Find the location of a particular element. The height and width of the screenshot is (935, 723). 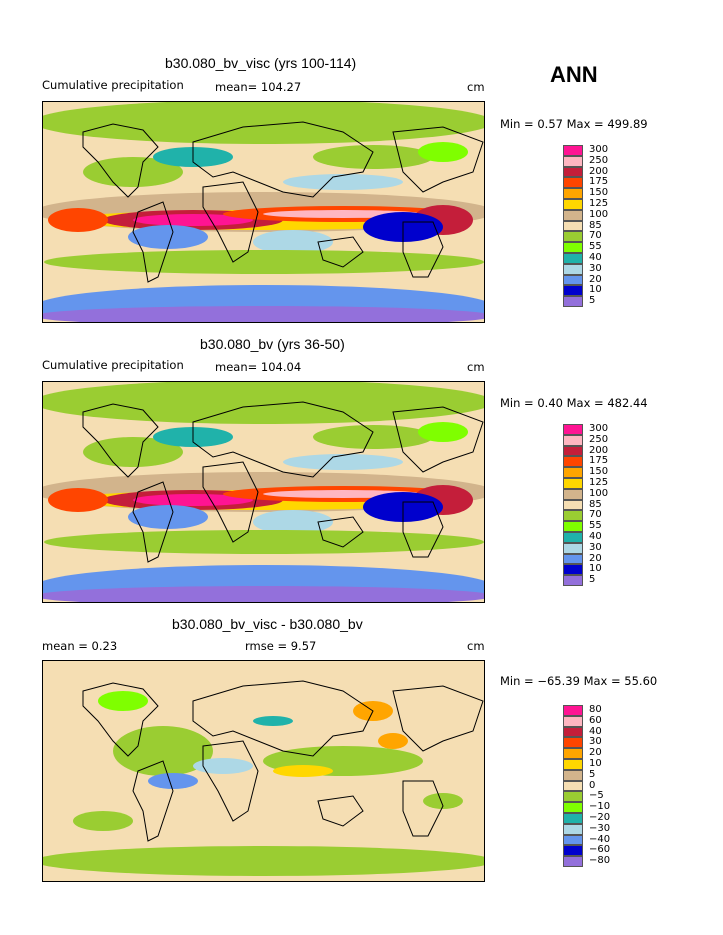

panel-2-units: cm is located at coordinates (476, 367).